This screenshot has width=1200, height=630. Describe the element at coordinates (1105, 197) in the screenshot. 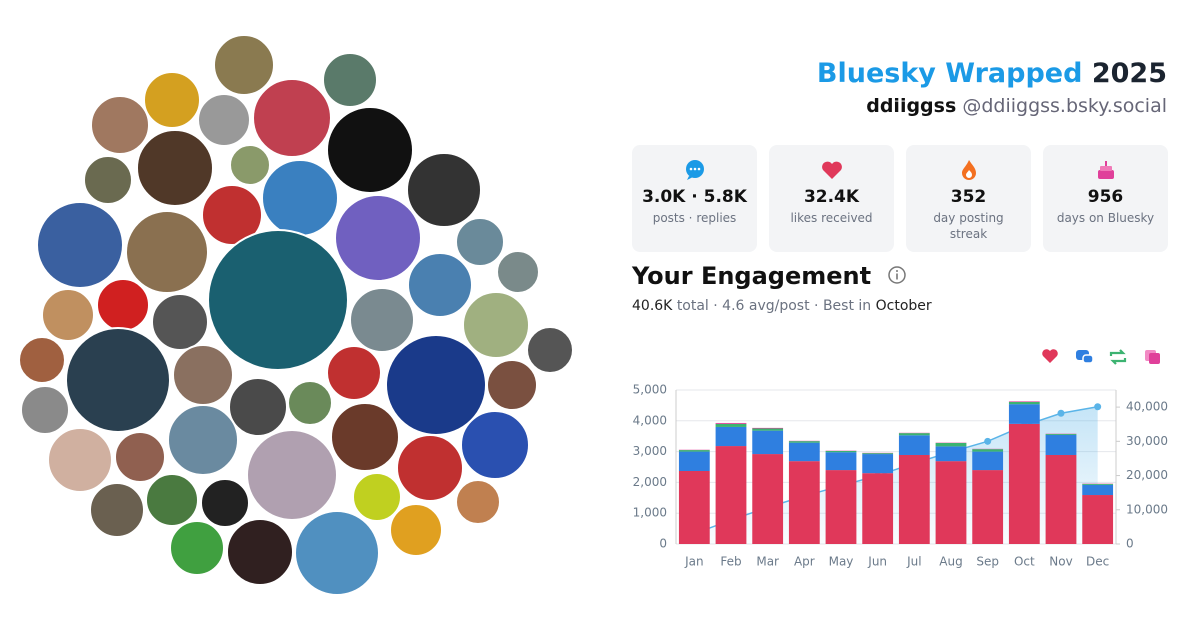

I see `stat-value: 956` at that location.